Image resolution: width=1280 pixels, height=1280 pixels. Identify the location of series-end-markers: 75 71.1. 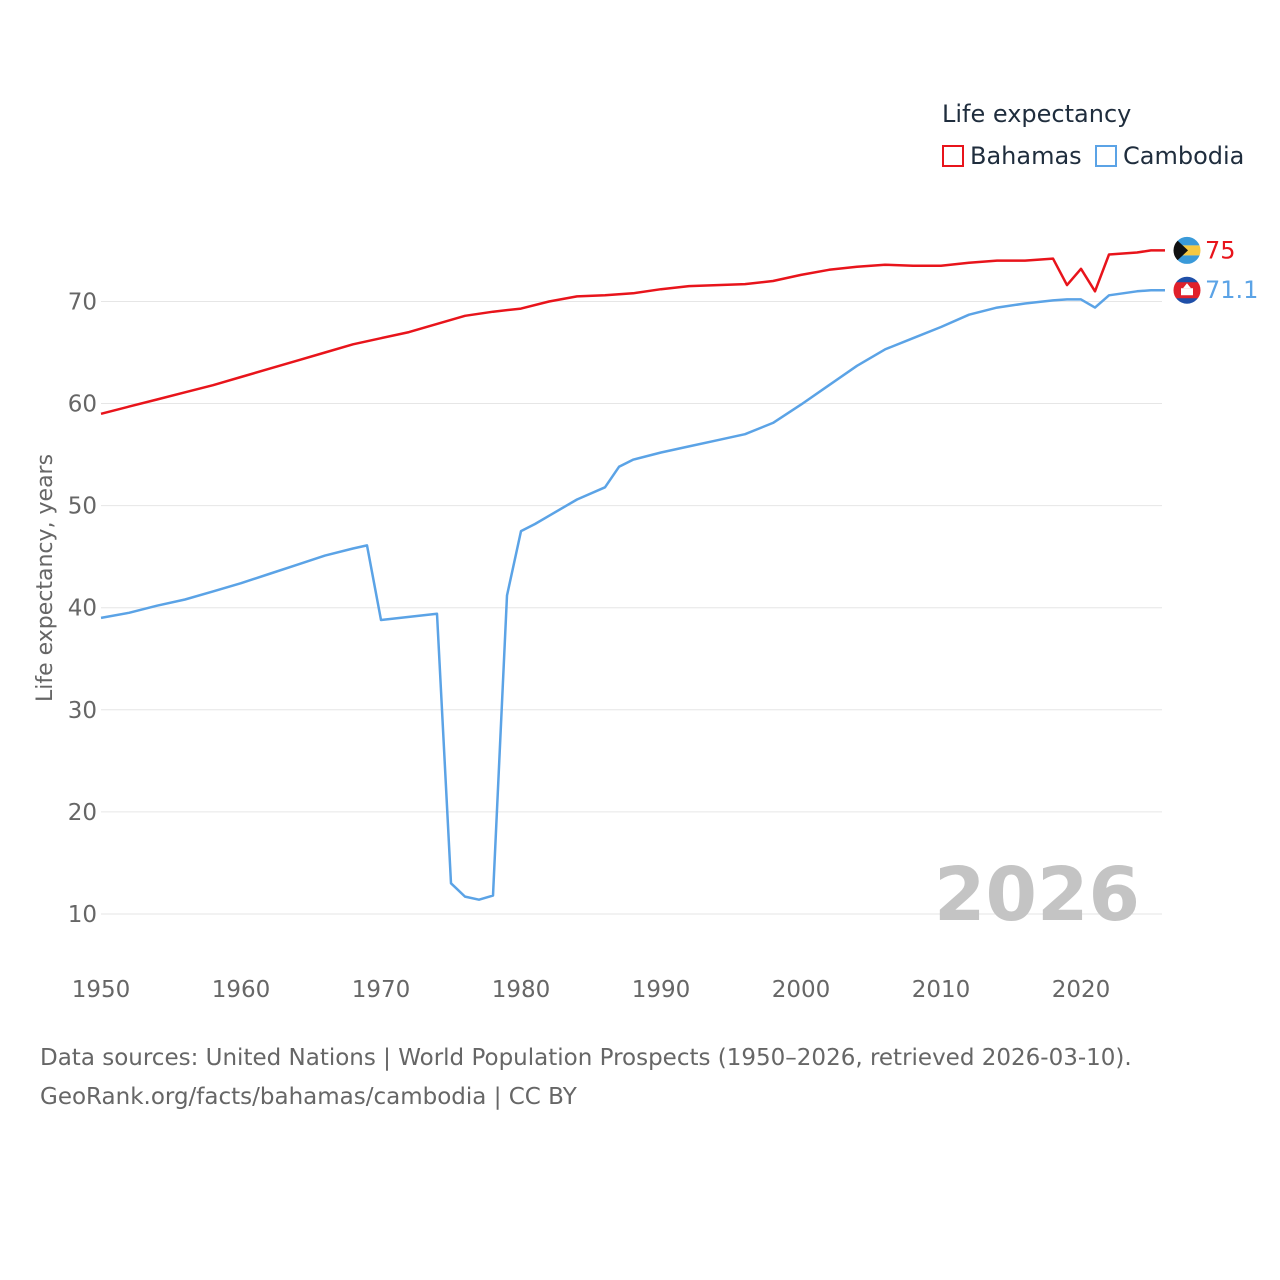
(1215, 270).